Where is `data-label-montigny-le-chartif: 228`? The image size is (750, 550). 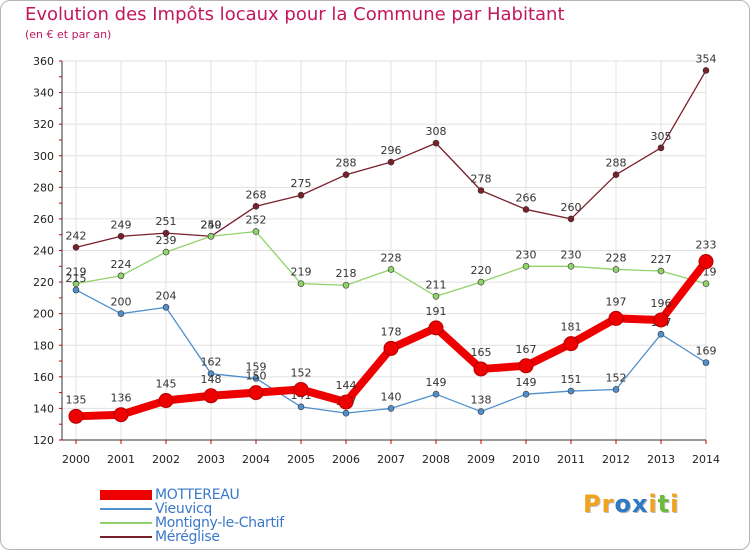 data-label-montigny-le-chartif: 228 is located at coordinates (616, 257).